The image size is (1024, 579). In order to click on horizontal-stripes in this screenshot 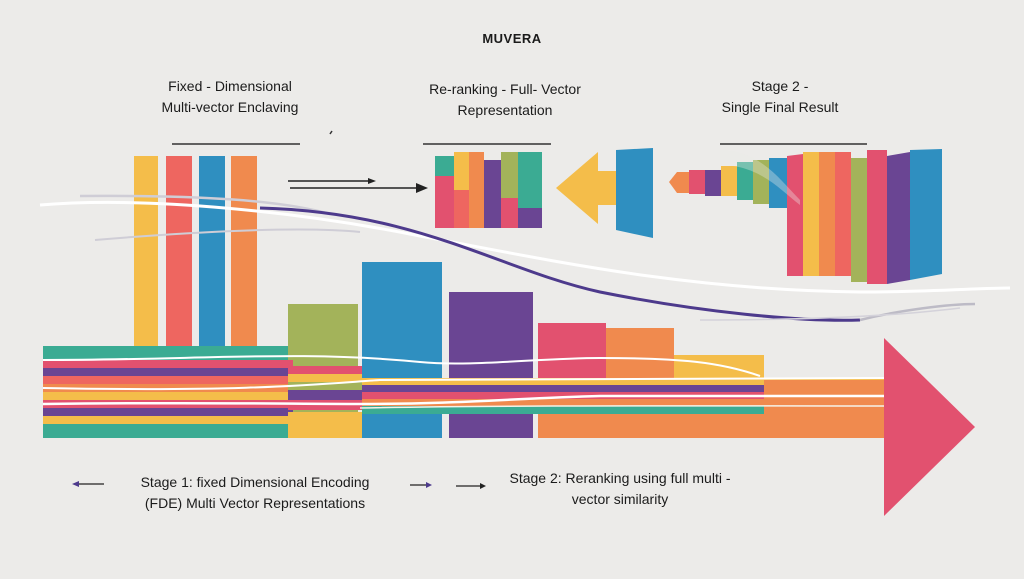, I will do `click(463, 392)`.